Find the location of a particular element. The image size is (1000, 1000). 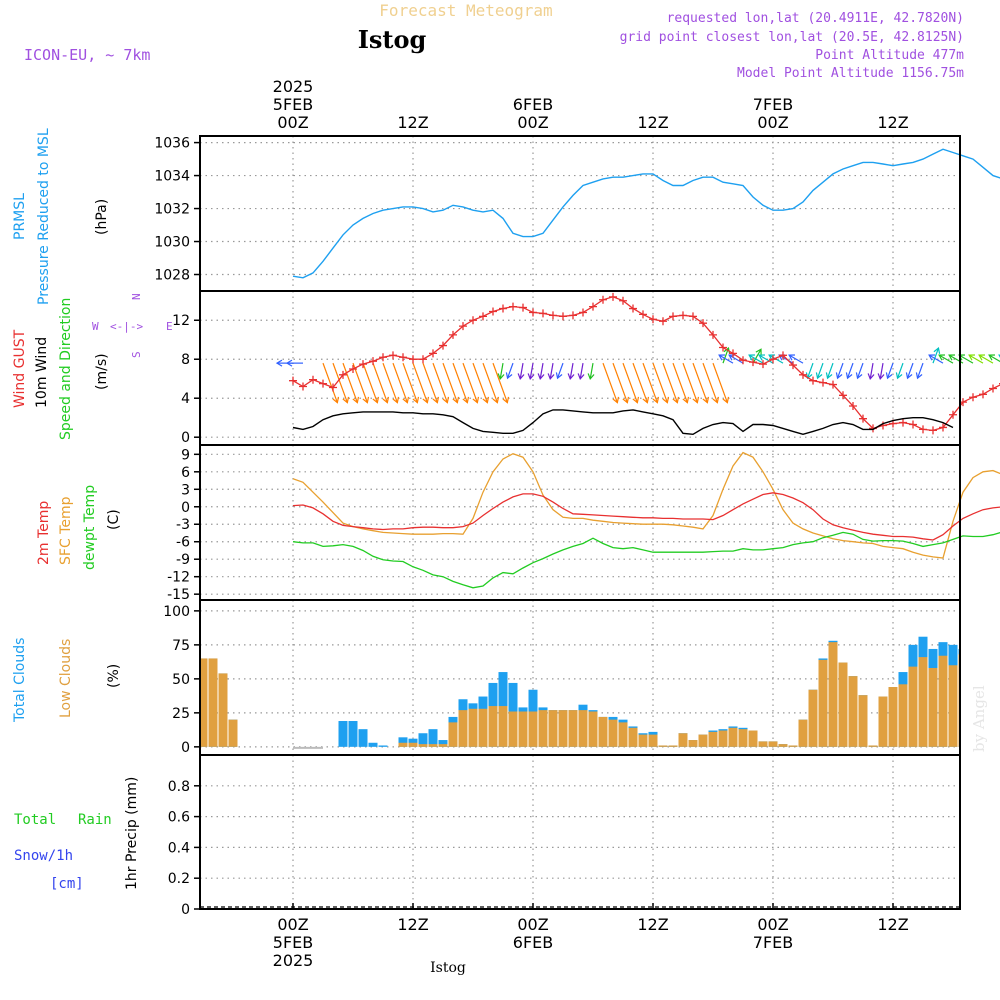

compass-west: W is located at coordinates (95, 326).